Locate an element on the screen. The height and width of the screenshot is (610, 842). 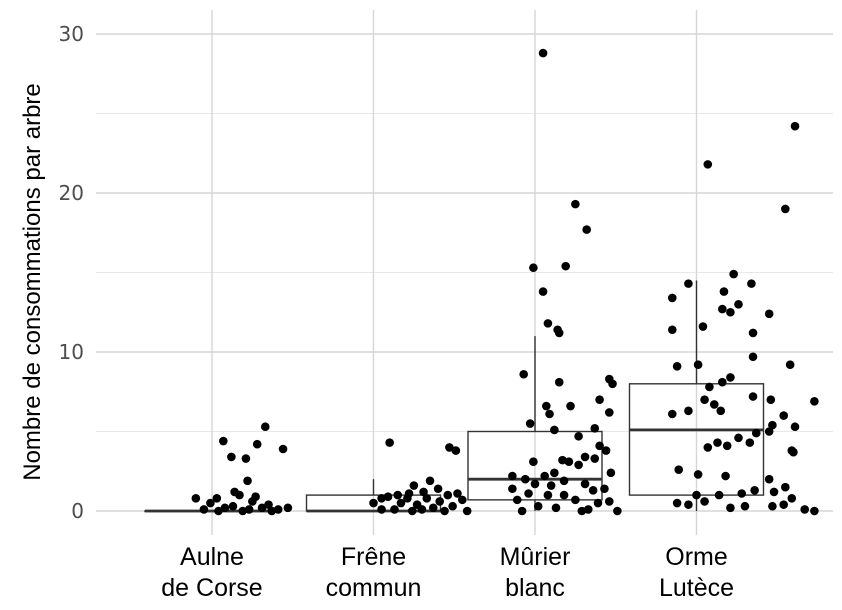
x-tick-label: Mûrier blanc is located at coordinates (535, 572).